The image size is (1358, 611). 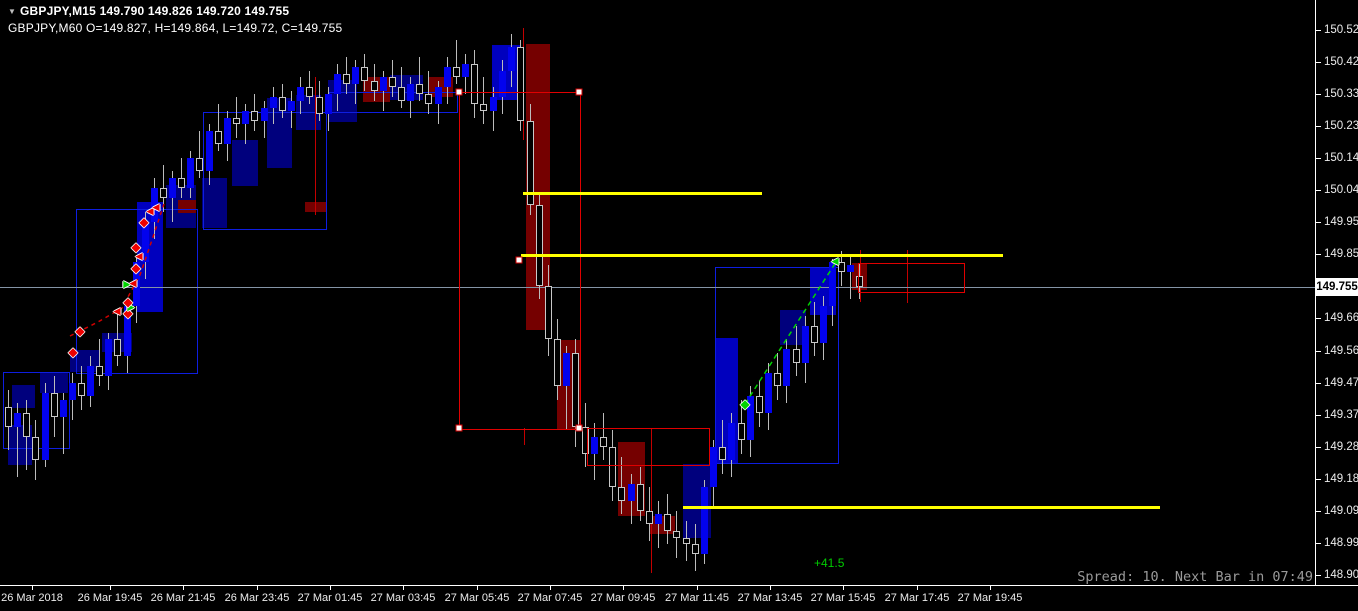 I want to click on price-tick-label: 149.090, so click(x=1341, y=511).